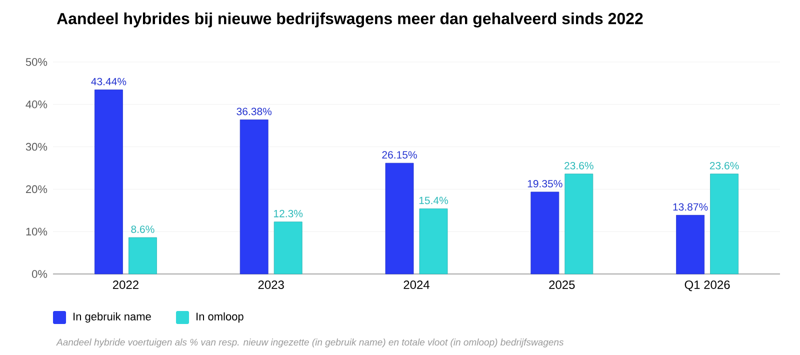  What do you see at coordinates (433, 200) in the screenshot?
I see `data-label: 15.4%` at bounding box center [433, 200].